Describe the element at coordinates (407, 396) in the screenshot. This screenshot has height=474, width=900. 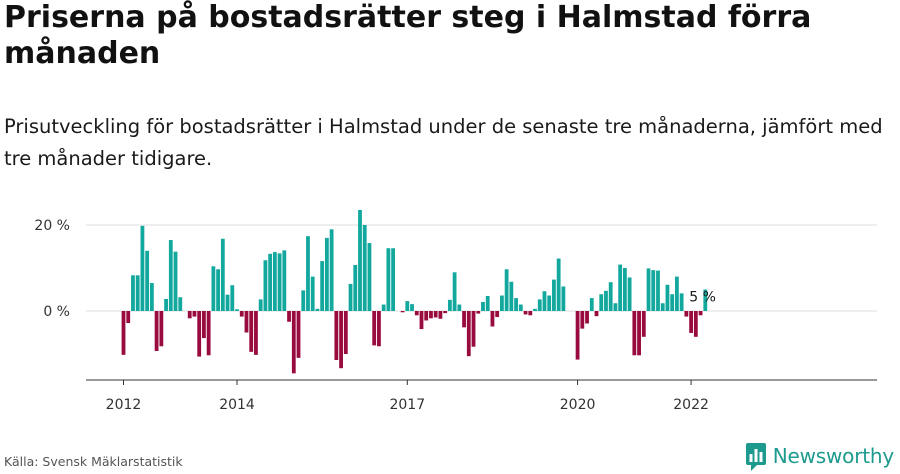
I see `x-axis-ticks: 2012 2014 2017 2020 2022` at that location.